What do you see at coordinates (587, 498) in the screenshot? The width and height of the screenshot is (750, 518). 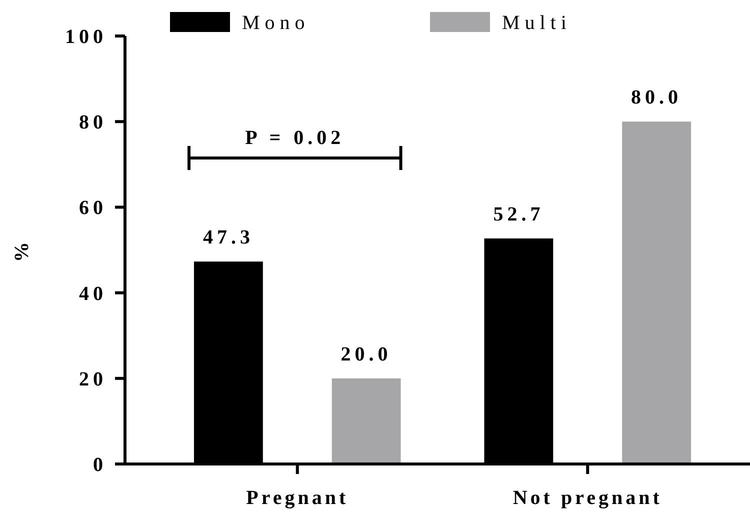 I see `x-tick-label: Not pregnant` at bounding box center [587, 498].